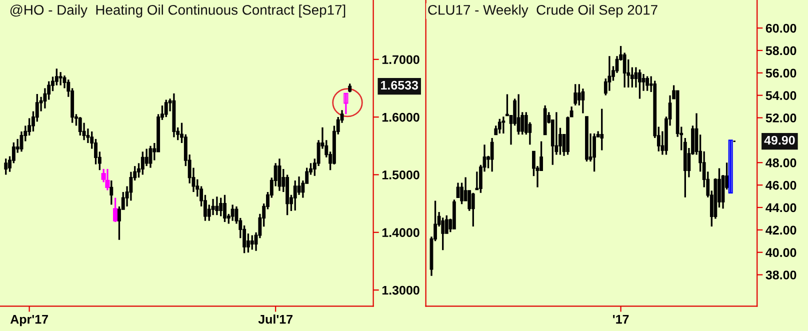  I want to click on y-tick-label: 58.00, so click(781, 51).